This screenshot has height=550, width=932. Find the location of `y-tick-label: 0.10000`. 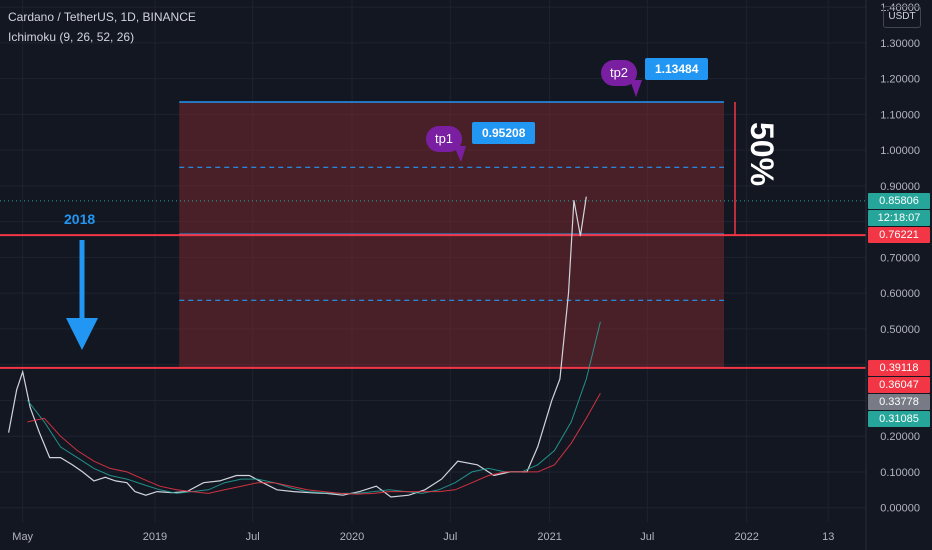

y-tick-label: 0.10000 is located at coordinates (900, 473).